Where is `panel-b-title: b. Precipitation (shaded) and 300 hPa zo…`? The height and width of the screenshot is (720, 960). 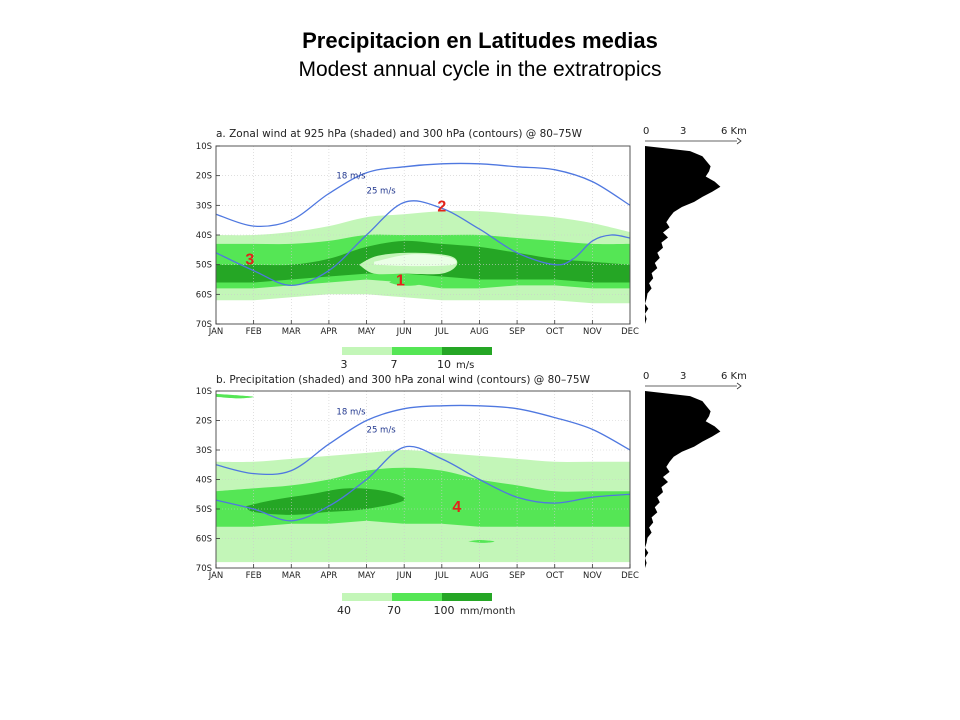
panel-b-title: b. Precipitation (shaded) and 300 hPa zo… is located at coordinates (403, 380).